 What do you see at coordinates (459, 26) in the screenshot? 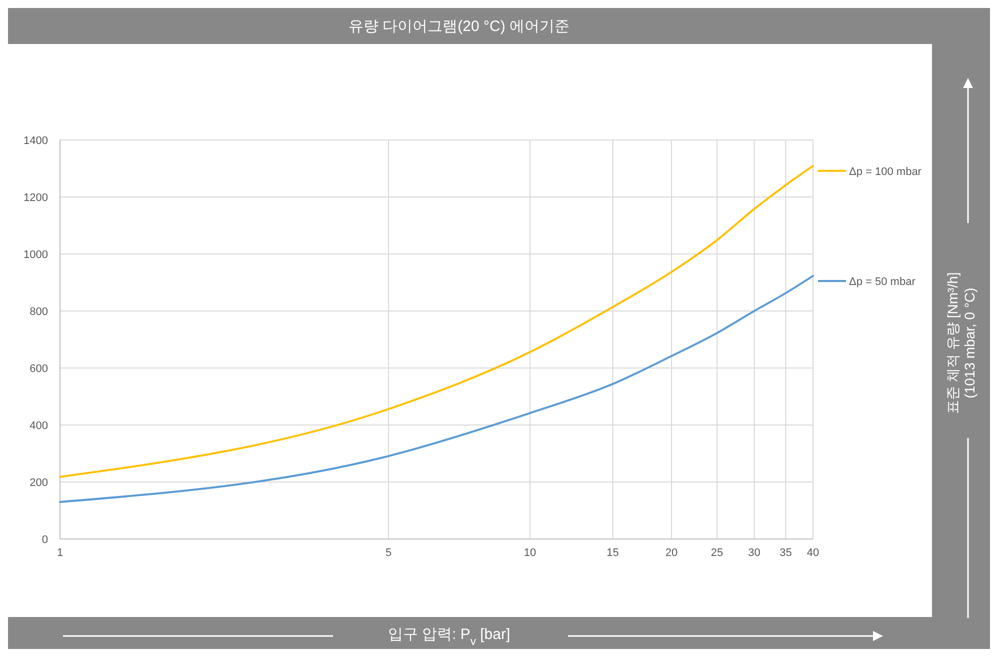
I see `chart-title: 유량 다이어그램(20 °C) 에어기준` at bounding box center [459, 26].